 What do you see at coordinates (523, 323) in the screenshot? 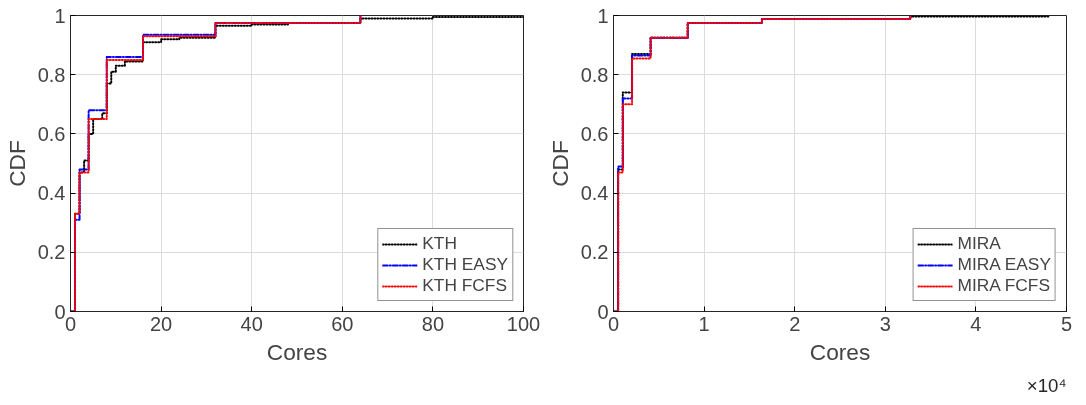
I see `x-tick-label: 100` at bounding box center [523, 323].